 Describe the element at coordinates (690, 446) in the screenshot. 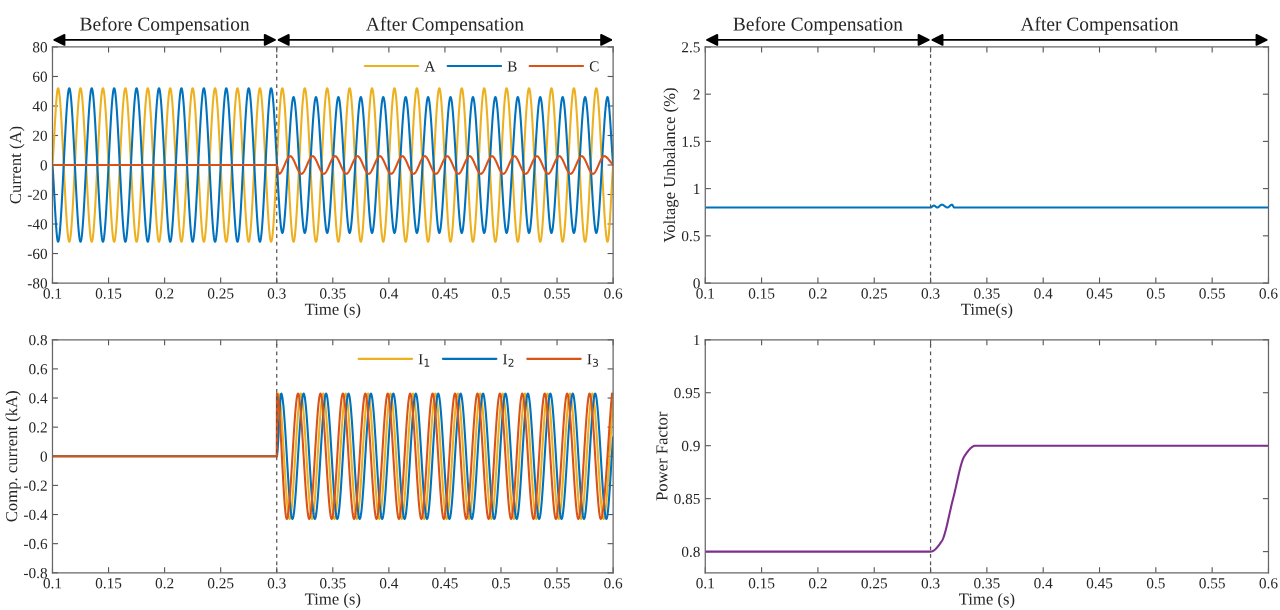

I see `y-tick-label: 0.9` at that location.